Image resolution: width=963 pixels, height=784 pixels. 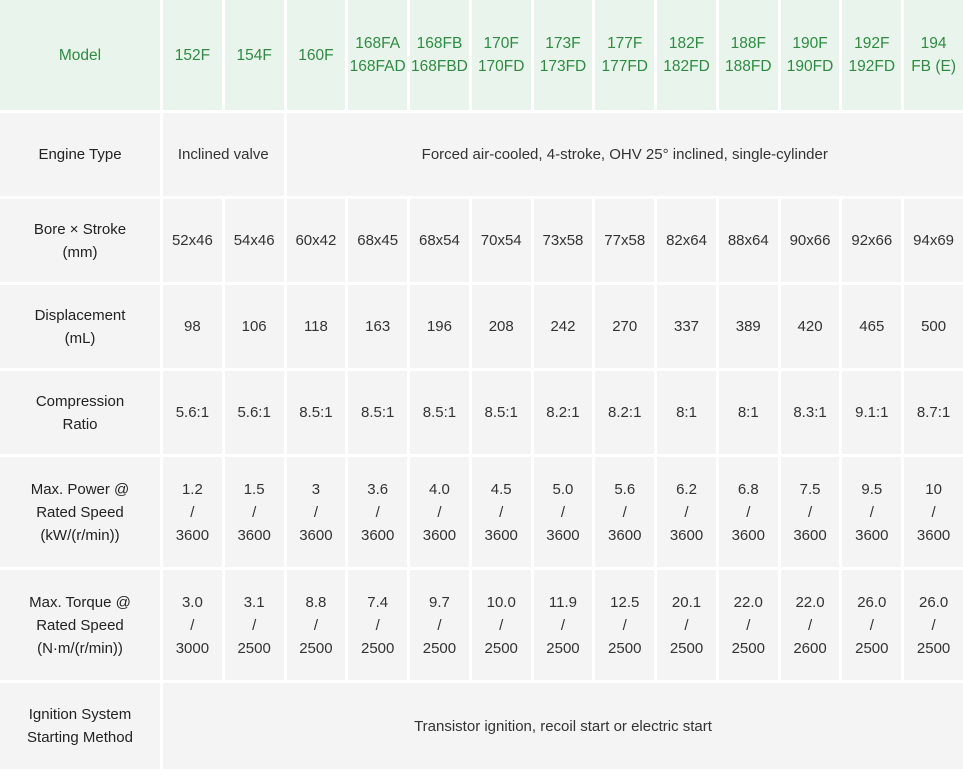 I want to click on displacement-value: 270, so click(x=625, y=326).